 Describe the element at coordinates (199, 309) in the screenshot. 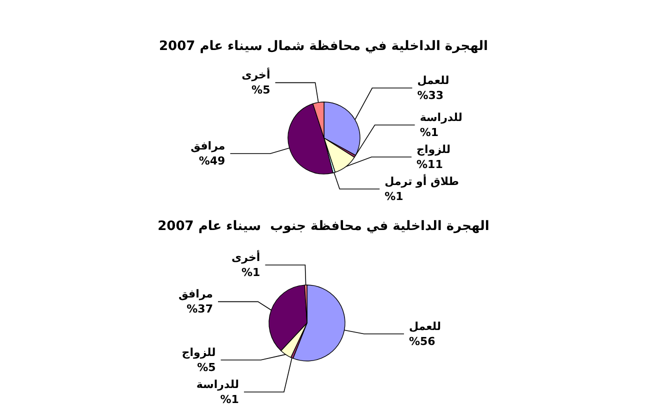

I see `data-label: %37` at that location.